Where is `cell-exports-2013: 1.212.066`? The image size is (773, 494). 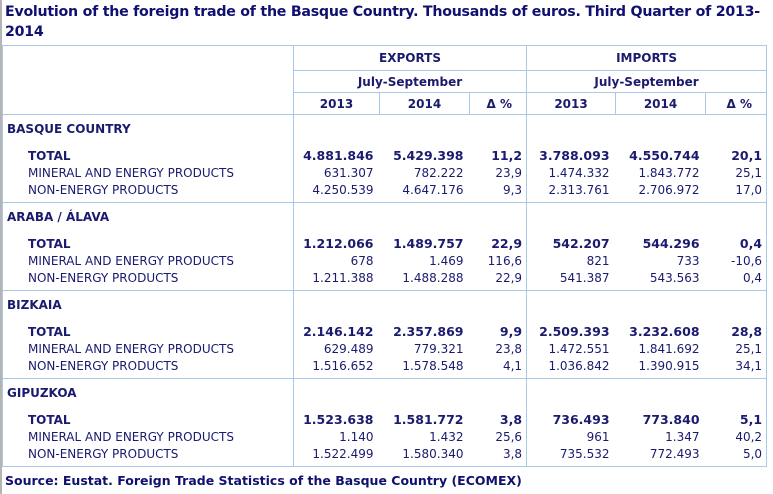
cell-exports-2013: 1.212.066 is located at coordinates (336, 240).